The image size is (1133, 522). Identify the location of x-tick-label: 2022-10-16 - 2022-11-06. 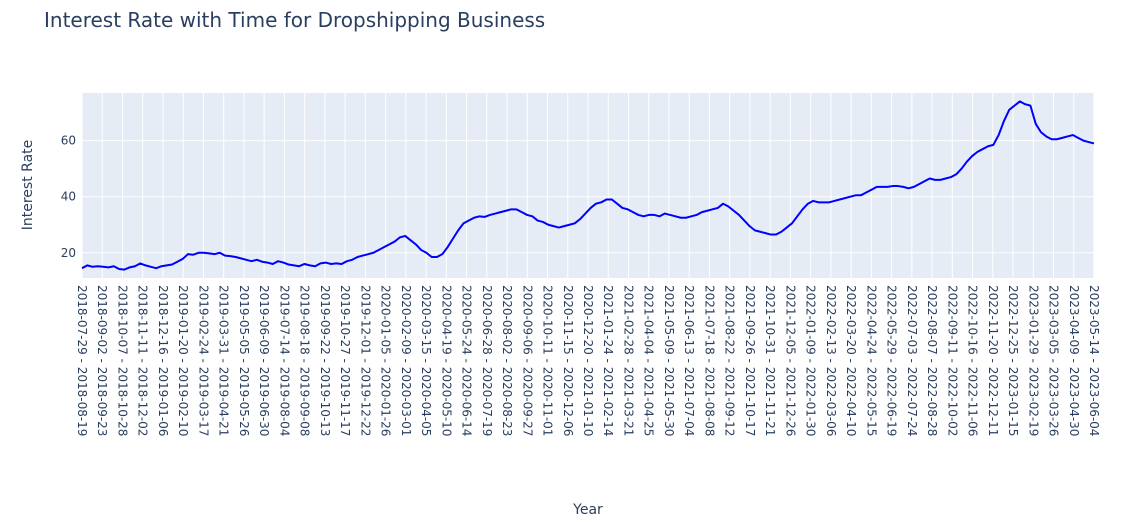
(973, 360).